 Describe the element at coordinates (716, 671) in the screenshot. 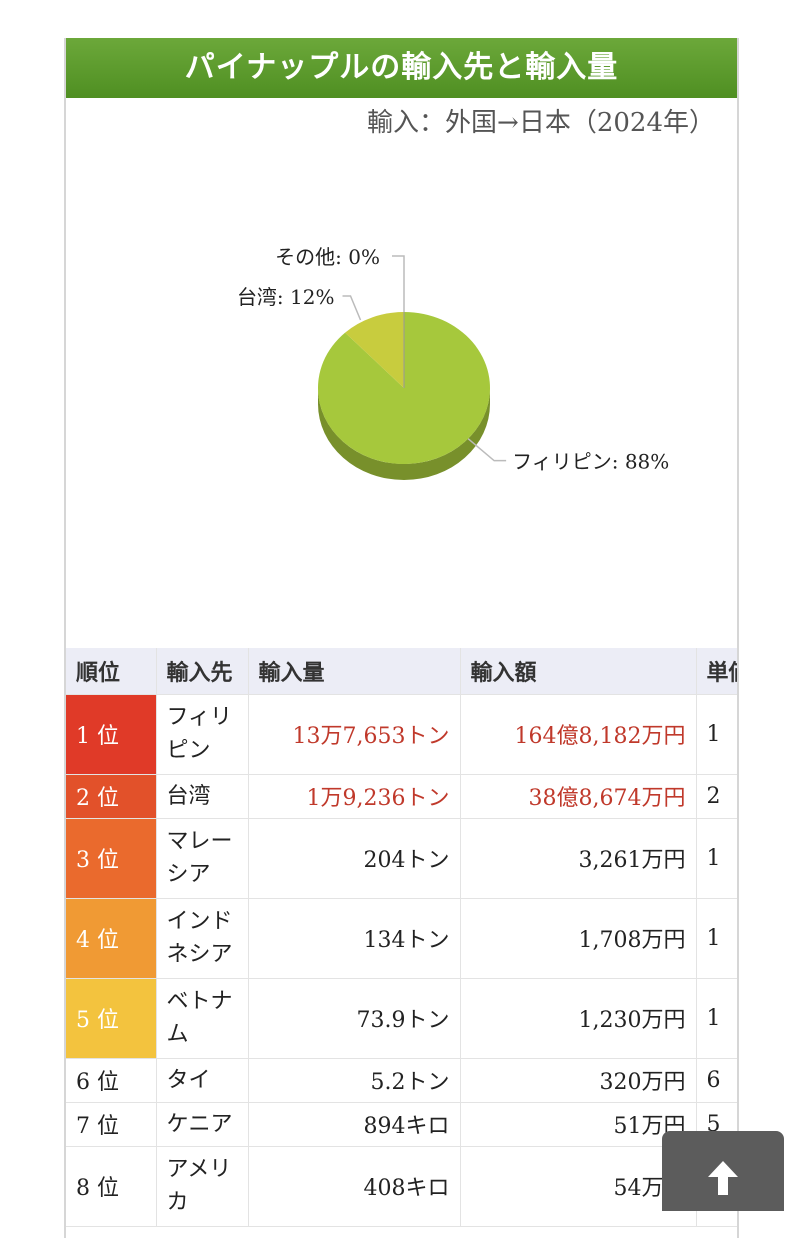

I see `header-unit-price: 単価` at that location.